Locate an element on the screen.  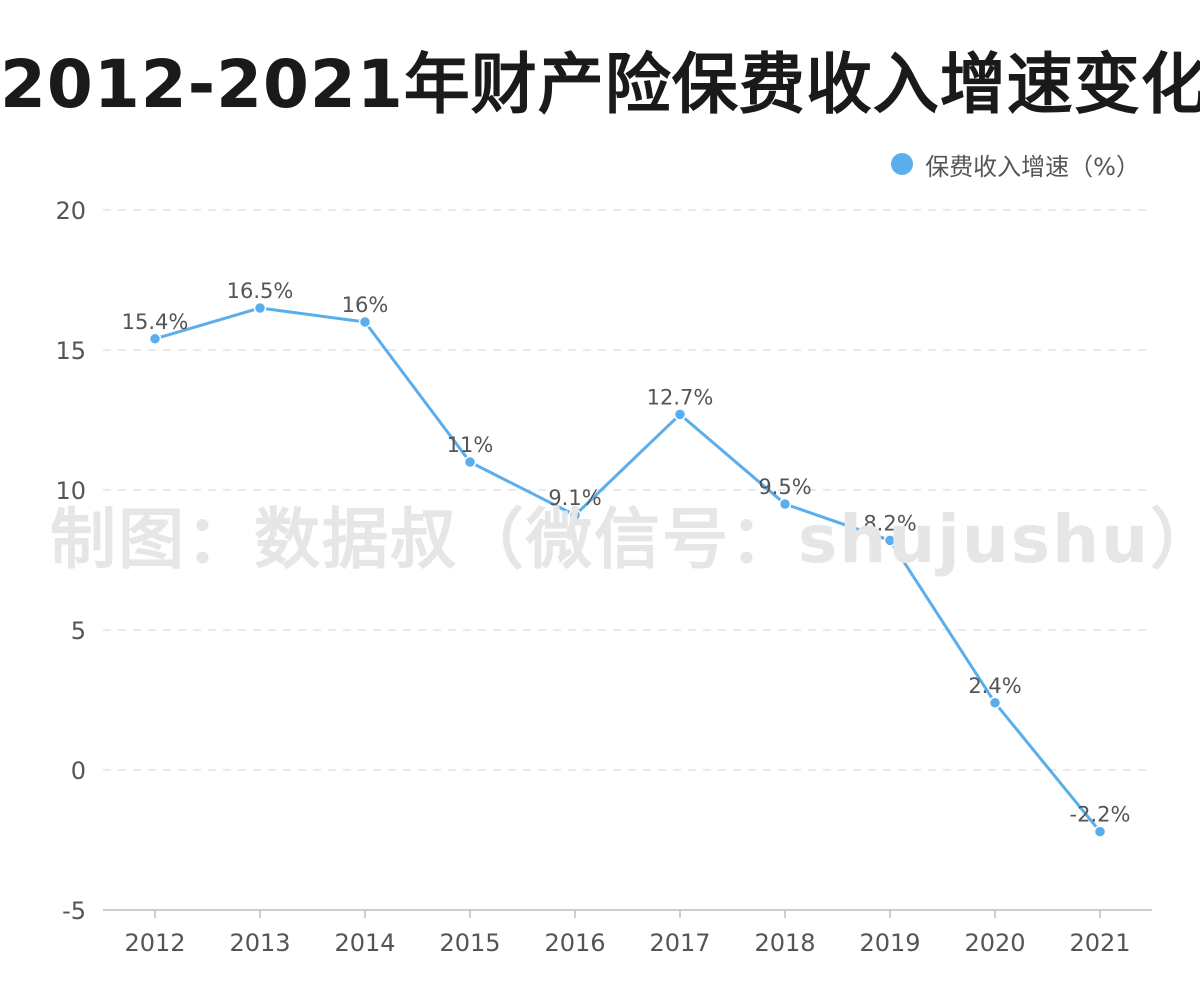
legend-label: 保费收入增速（%） is located at coordinates (1032, 166).